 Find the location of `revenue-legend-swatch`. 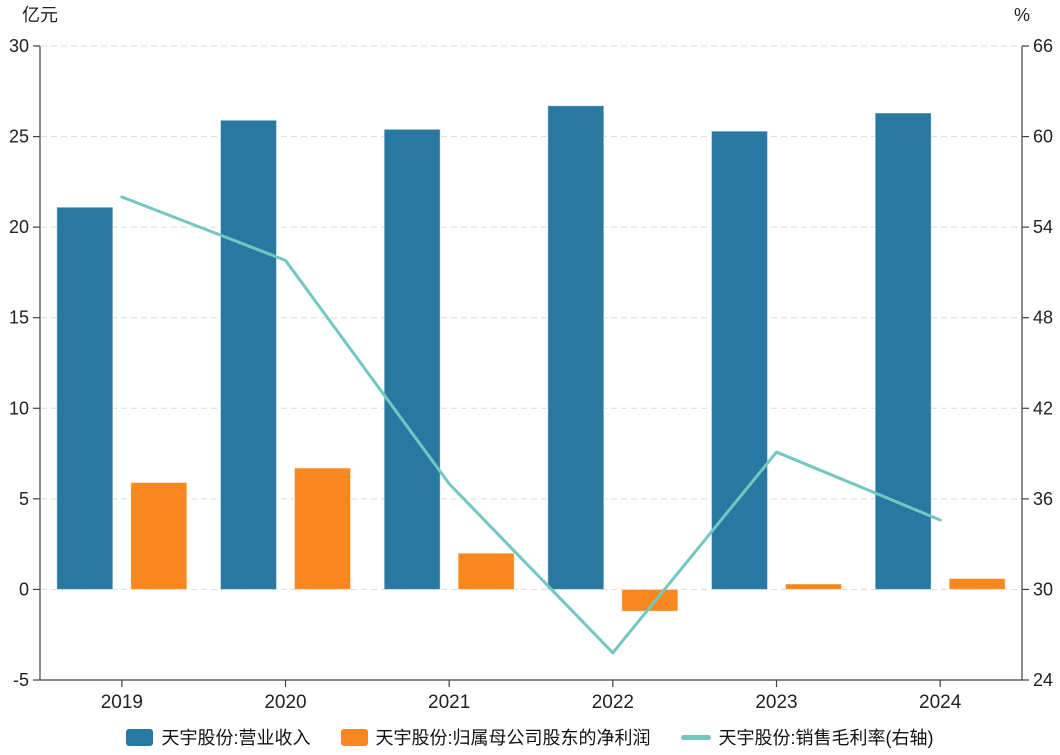

revenue-legend-swatch is located at coordinates (140, 737).